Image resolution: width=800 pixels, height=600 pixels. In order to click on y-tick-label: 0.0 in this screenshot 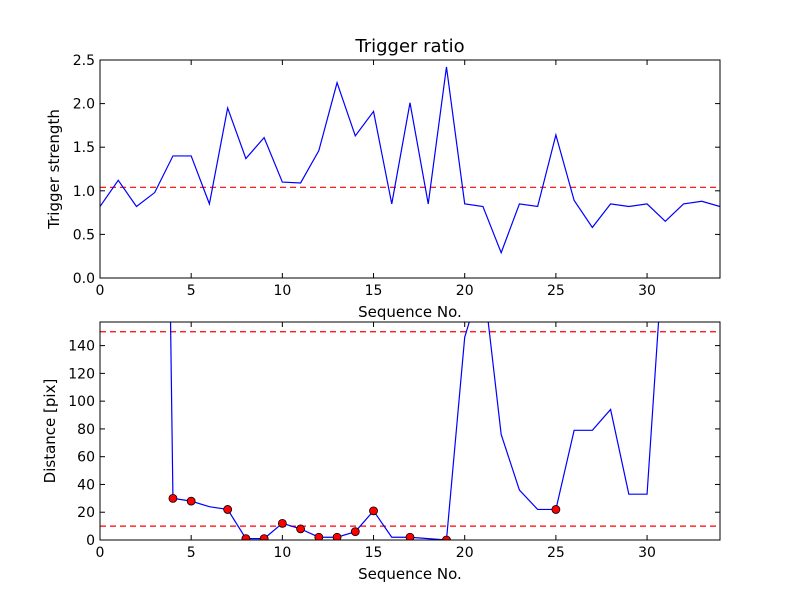, I will do `click(84, 279)`.